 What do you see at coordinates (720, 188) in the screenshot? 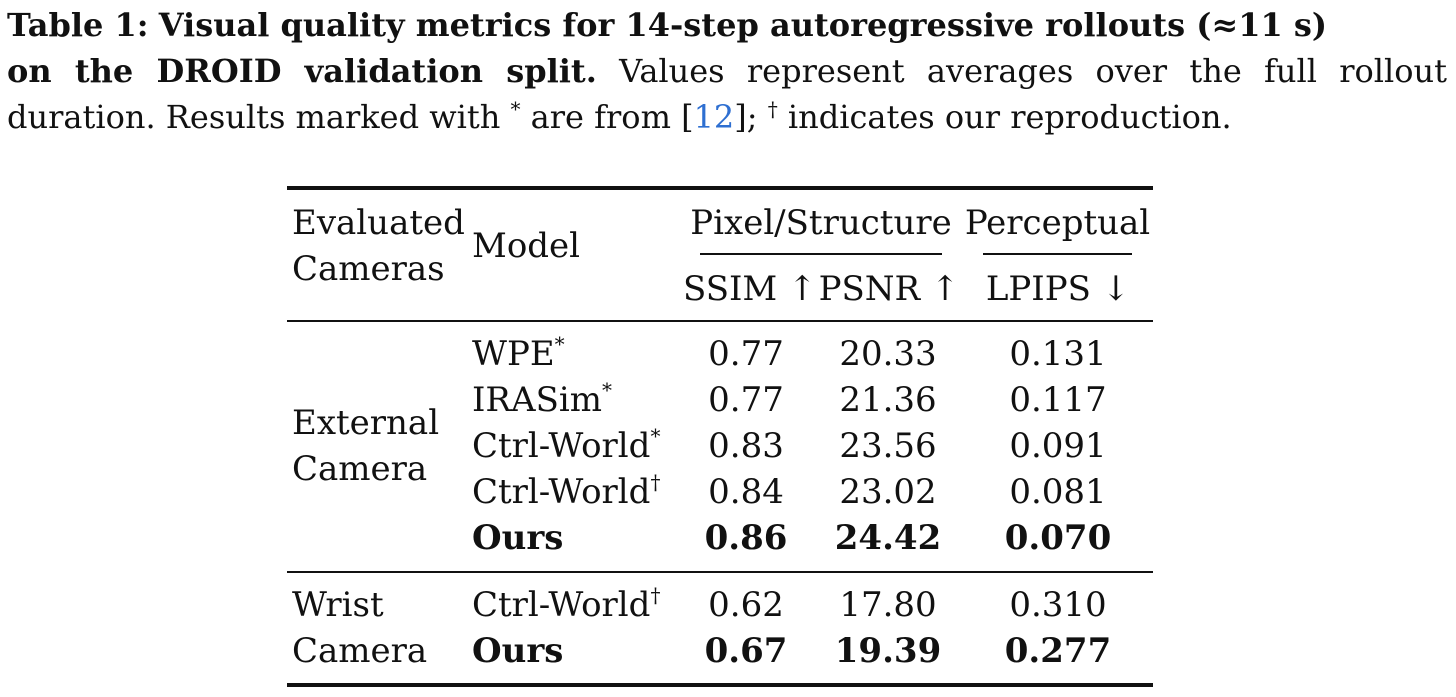
I see `table-top-rule` at bounding box center [720, 188].